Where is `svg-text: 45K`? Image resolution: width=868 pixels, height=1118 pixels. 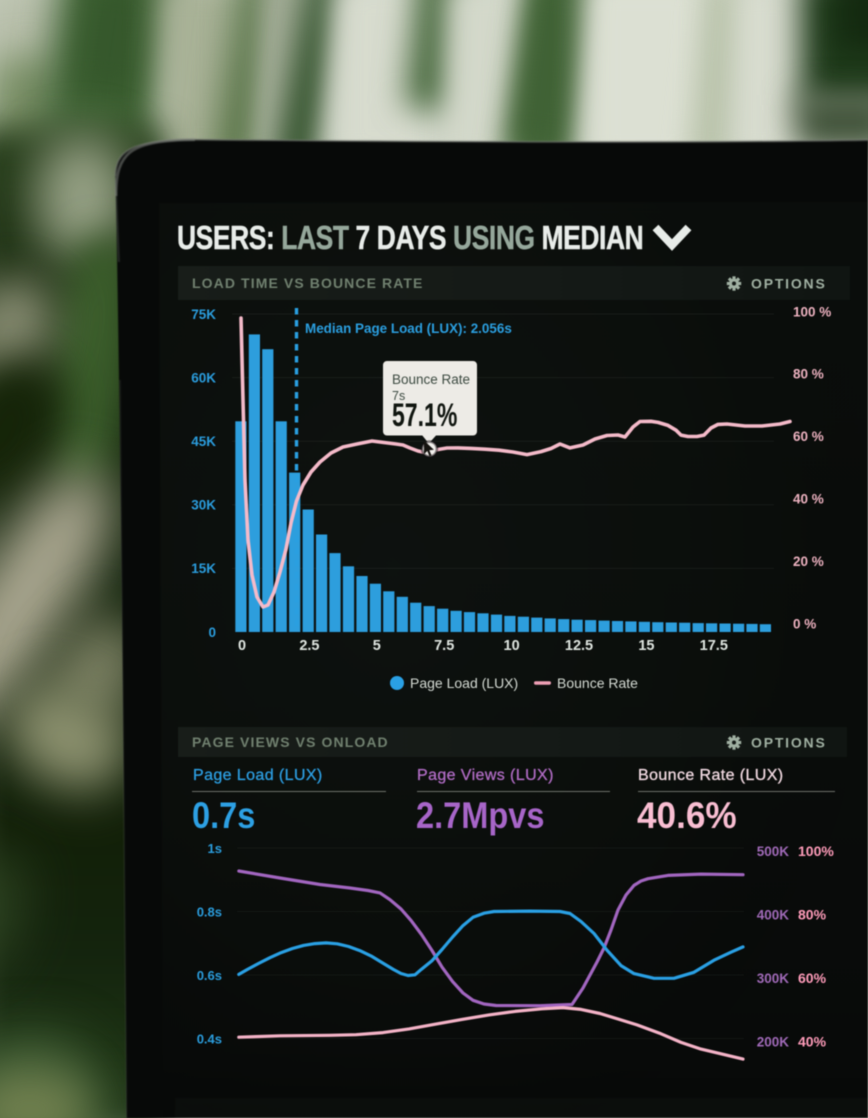 svg-text: 45K is located at coordinates (203, 441).